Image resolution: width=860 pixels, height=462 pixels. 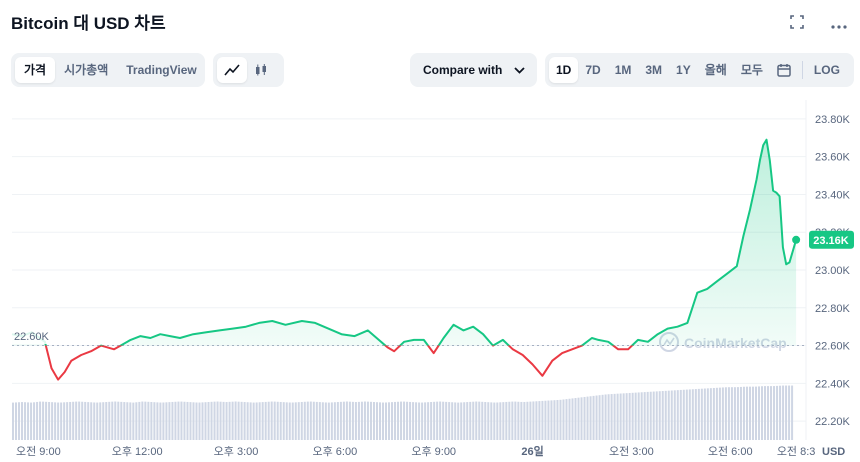 What do you see at coordinates (683, 70) in the screenshot?
I see `range-1y: 1Y` at bounding box center [683, 70].